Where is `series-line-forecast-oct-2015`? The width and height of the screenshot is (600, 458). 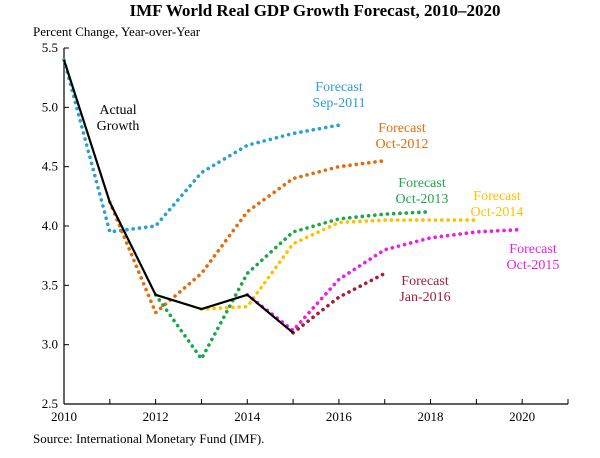 series-line-forecast-oct-2015 is located at coordinates (384, 280).